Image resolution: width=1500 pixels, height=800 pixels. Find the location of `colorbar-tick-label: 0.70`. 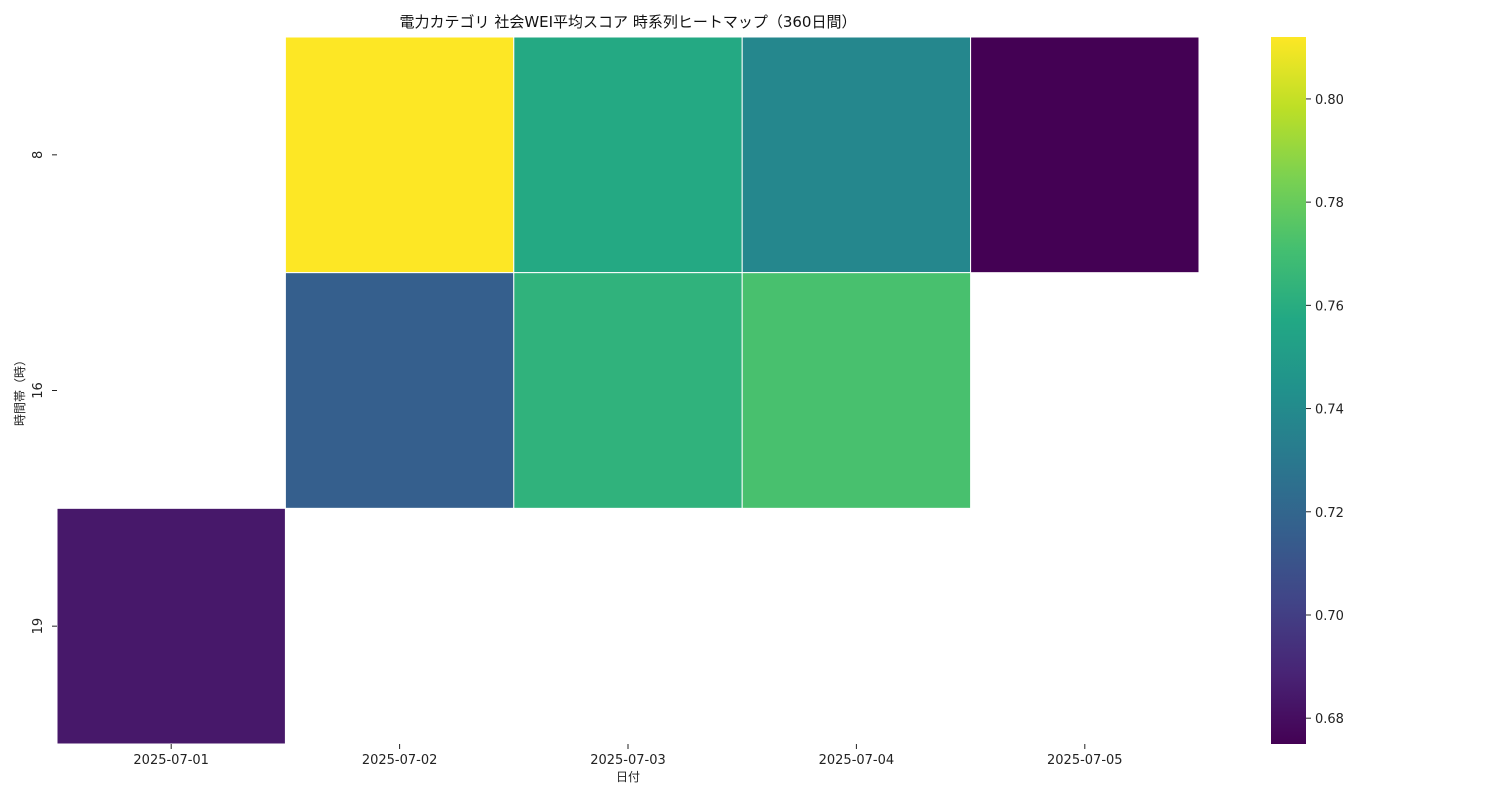

colorbar-tick-label: 0.70 is located at coordinates (1329, 616).